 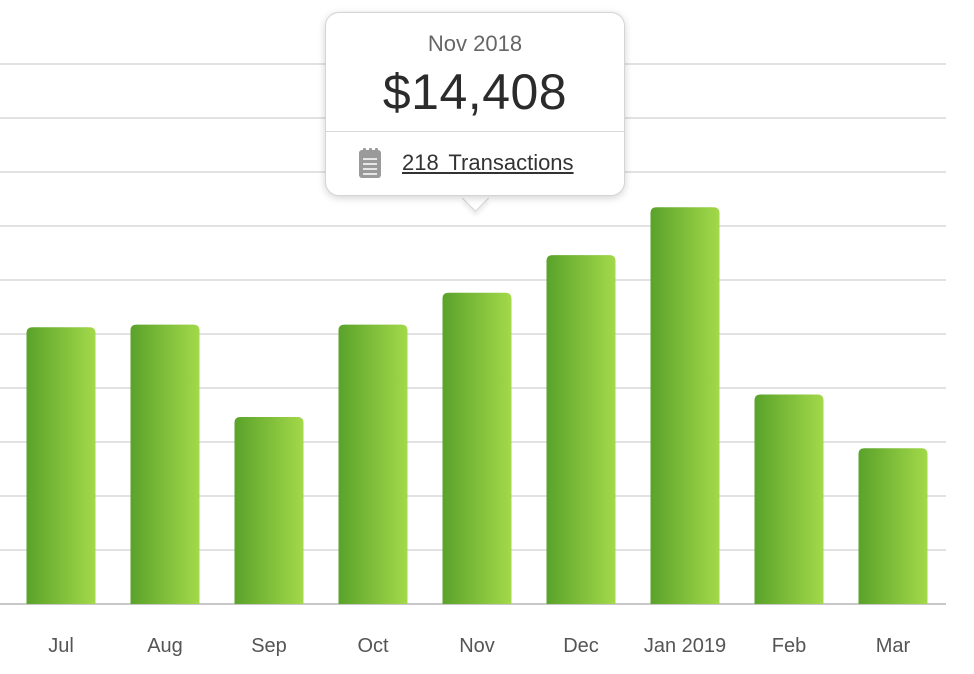 I want to click on bar-sep, so click(x=269, y=510).